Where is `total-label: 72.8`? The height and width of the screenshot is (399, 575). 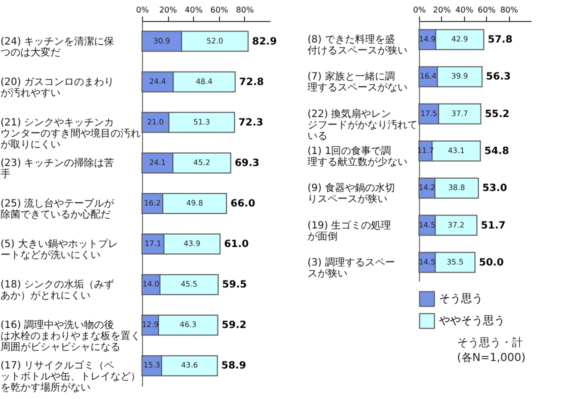 total-label: 72.8 is located at coordinates (251, 82).